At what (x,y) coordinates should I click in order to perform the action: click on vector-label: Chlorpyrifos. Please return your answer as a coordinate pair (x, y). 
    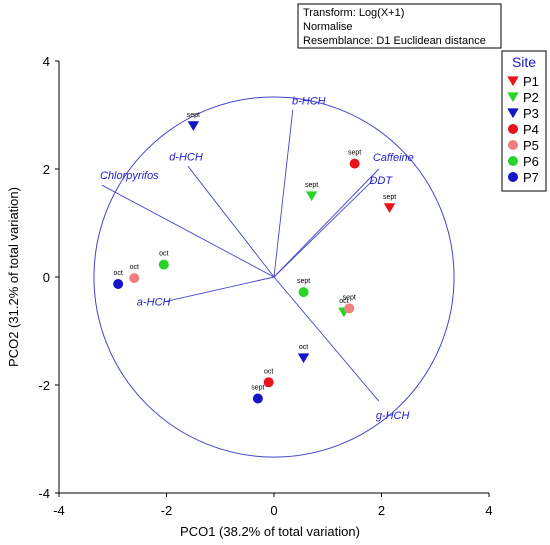
    Looking at the image, I should click on (129, 176).